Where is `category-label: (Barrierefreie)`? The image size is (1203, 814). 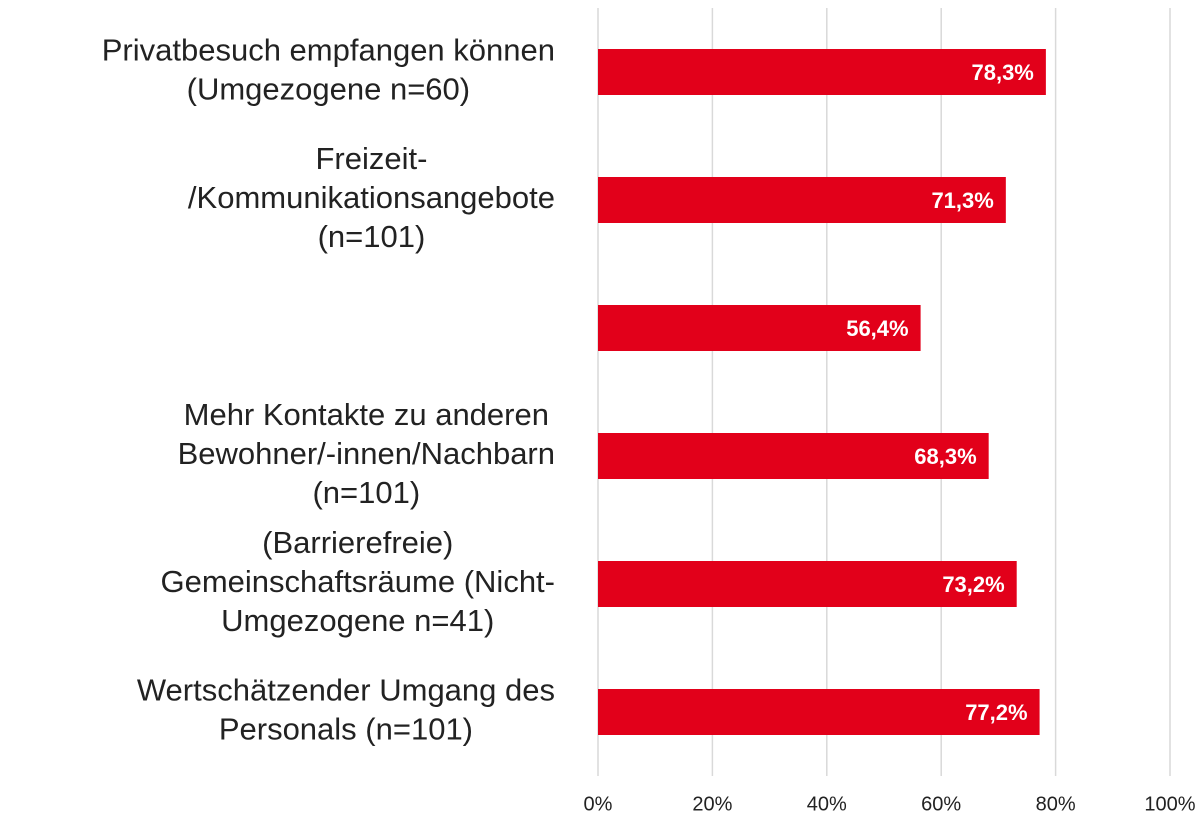
category-label: (Barrierefreie) is located at coordinates (357, 542).